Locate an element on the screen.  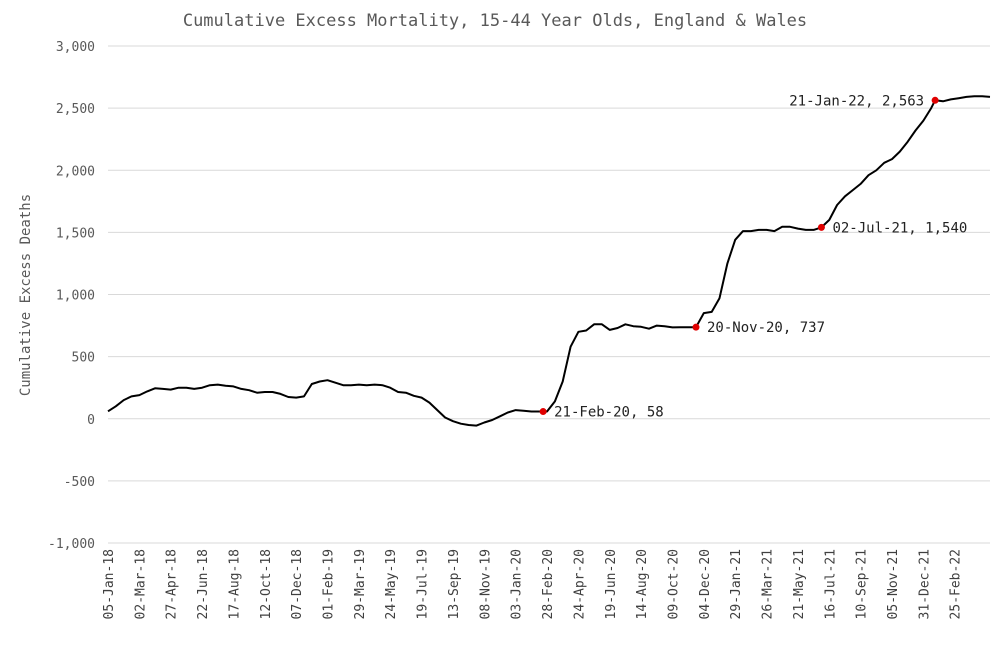
x-tick-label: 29-Jan-21 is located at coordinates (736, 584).